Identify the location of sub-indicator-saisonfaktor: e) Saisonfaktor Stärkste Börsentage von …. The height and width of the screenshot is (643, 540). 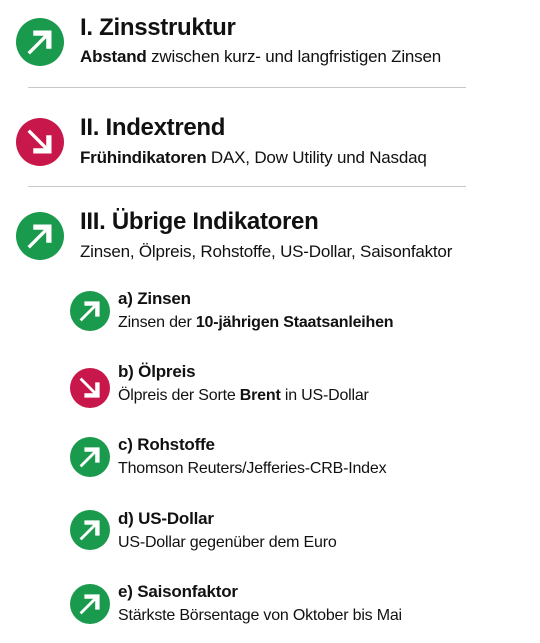
(270, 608).